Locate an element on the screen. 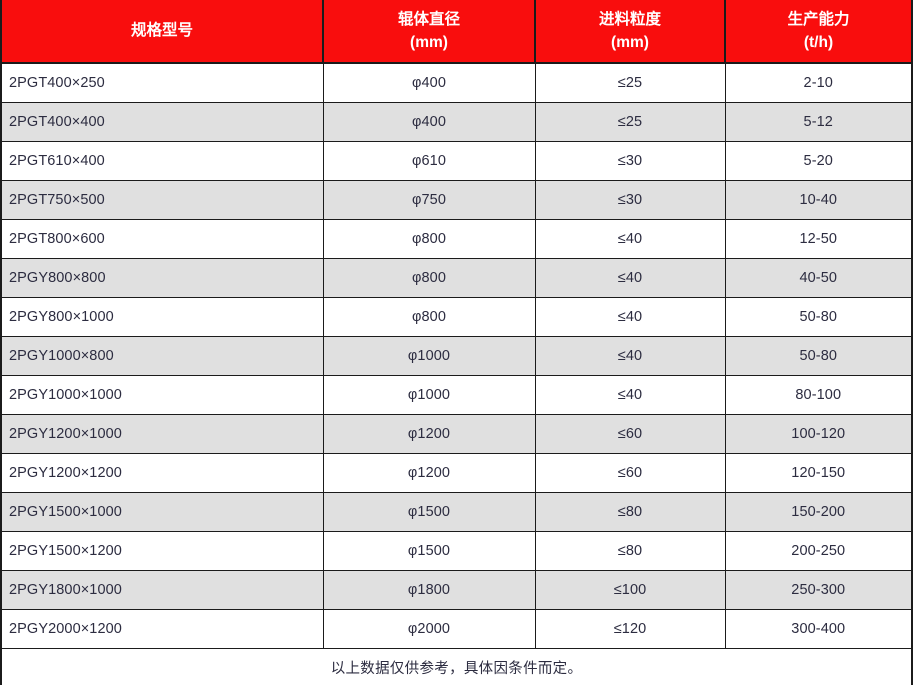 The height and width of the screenshot is (685, 917). cell-model: 2PGT800×600 is located at coordinates (162, 239).